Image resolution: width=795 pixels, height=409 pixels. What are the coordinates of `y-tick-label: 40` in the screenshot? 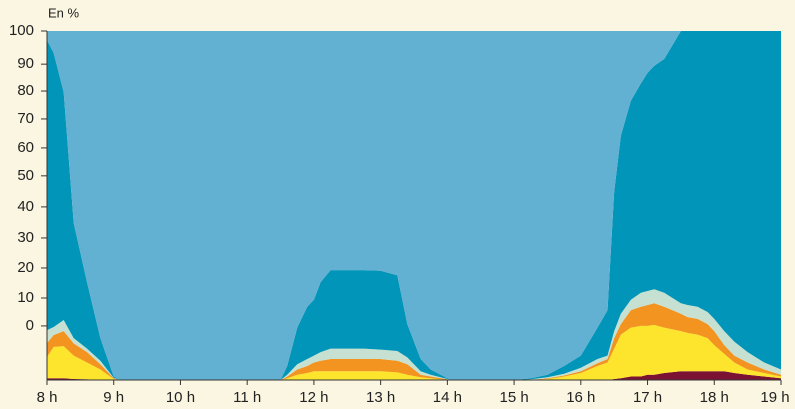 It's located at (25, 206).